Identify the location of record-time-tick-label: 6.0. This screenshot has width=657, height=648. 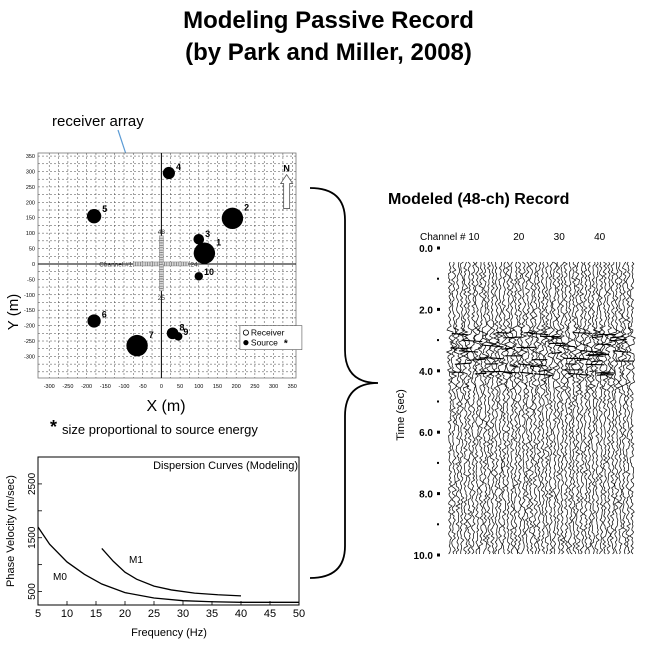
(426, 433).